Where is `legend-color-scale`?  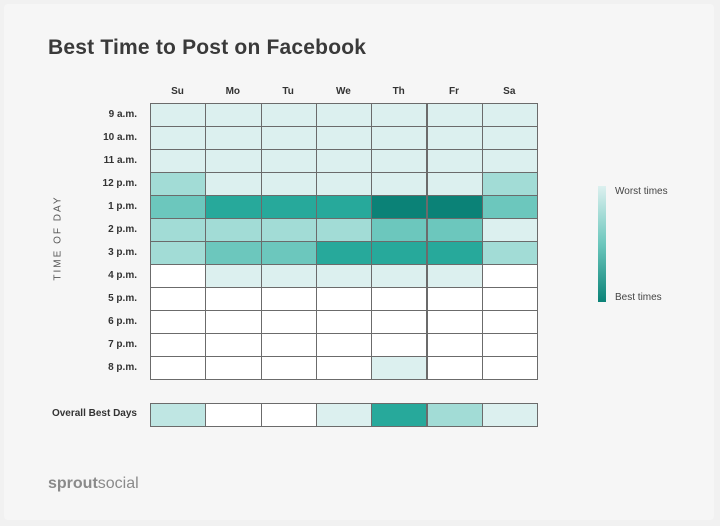
legend-color-scale is located at coordinates (602, 244).